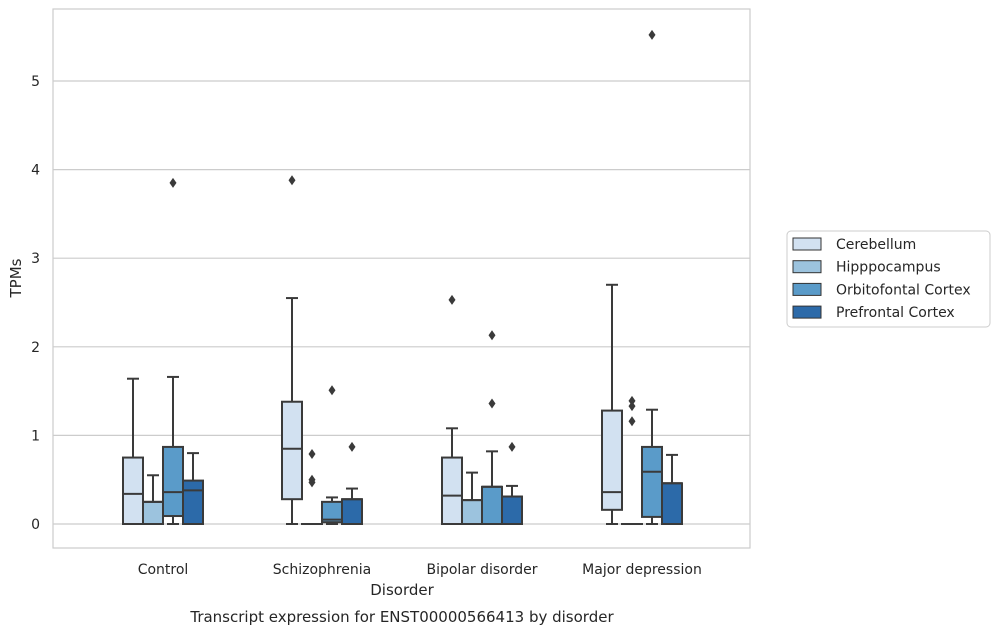  What do you see at coordinates (322, 570) in the screenshot?
I see `x-tick-label: Schizophrenia` at bounding box center [322, 570].